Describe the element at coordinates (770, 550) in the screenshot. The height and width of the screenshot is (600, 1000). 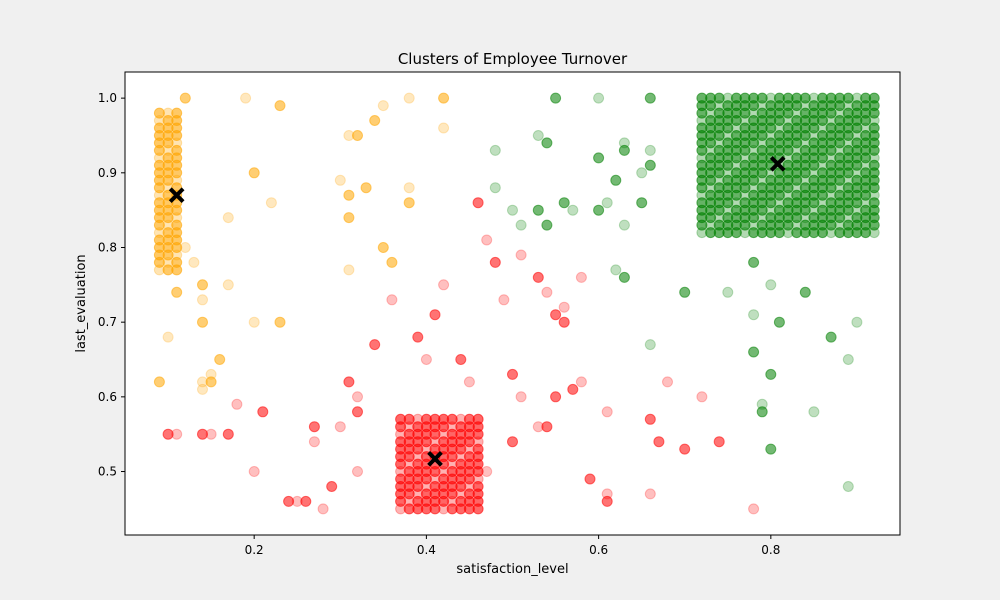
I see `x-tick-label: 0.8` at that location.